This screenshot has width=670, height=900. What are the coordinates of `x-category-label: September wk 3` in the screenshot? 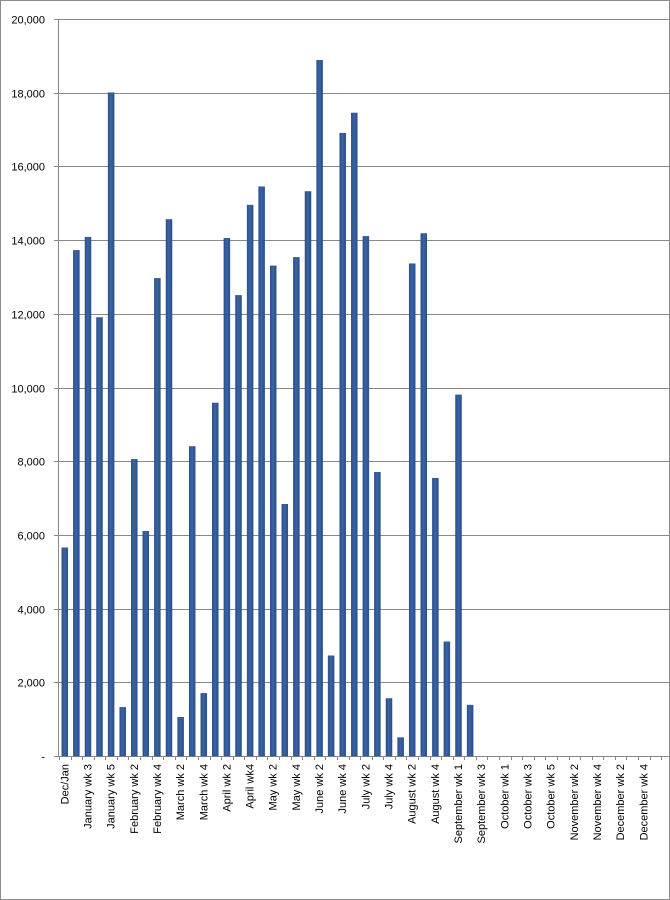 It's located at (482, 803).